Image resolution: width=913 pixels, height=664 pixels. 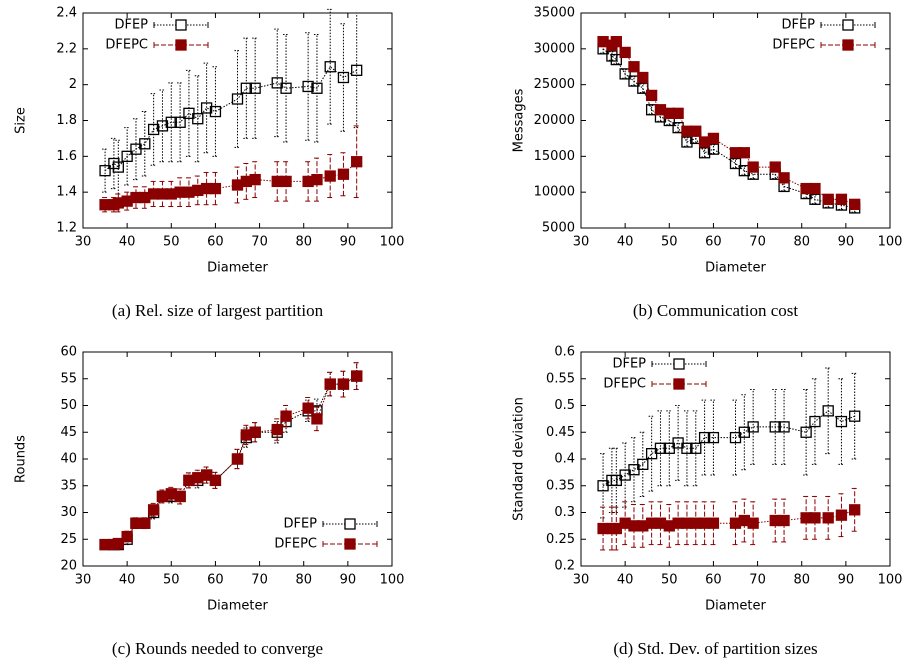 I want to click on y-tick-label: 5000, so click(x=558, y=228).